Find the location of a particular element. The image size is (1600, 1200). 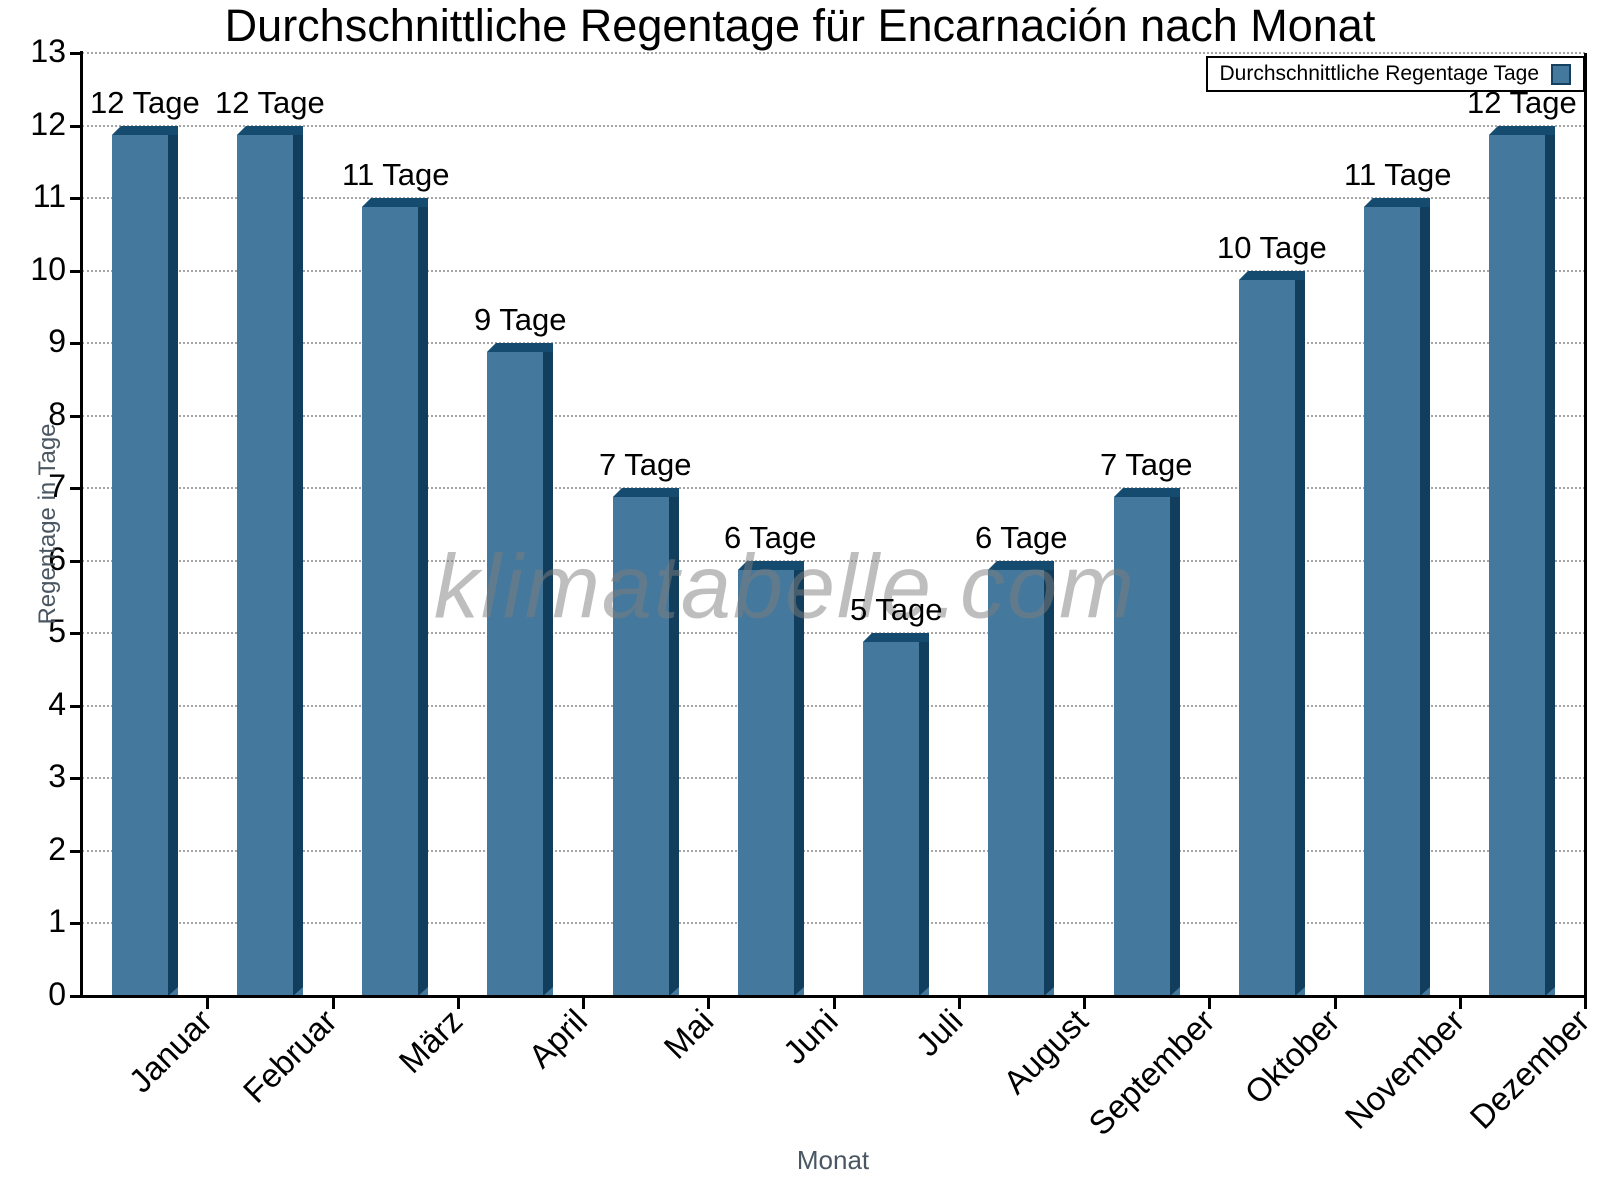

bar-februar is located at coordinates (270, 561).